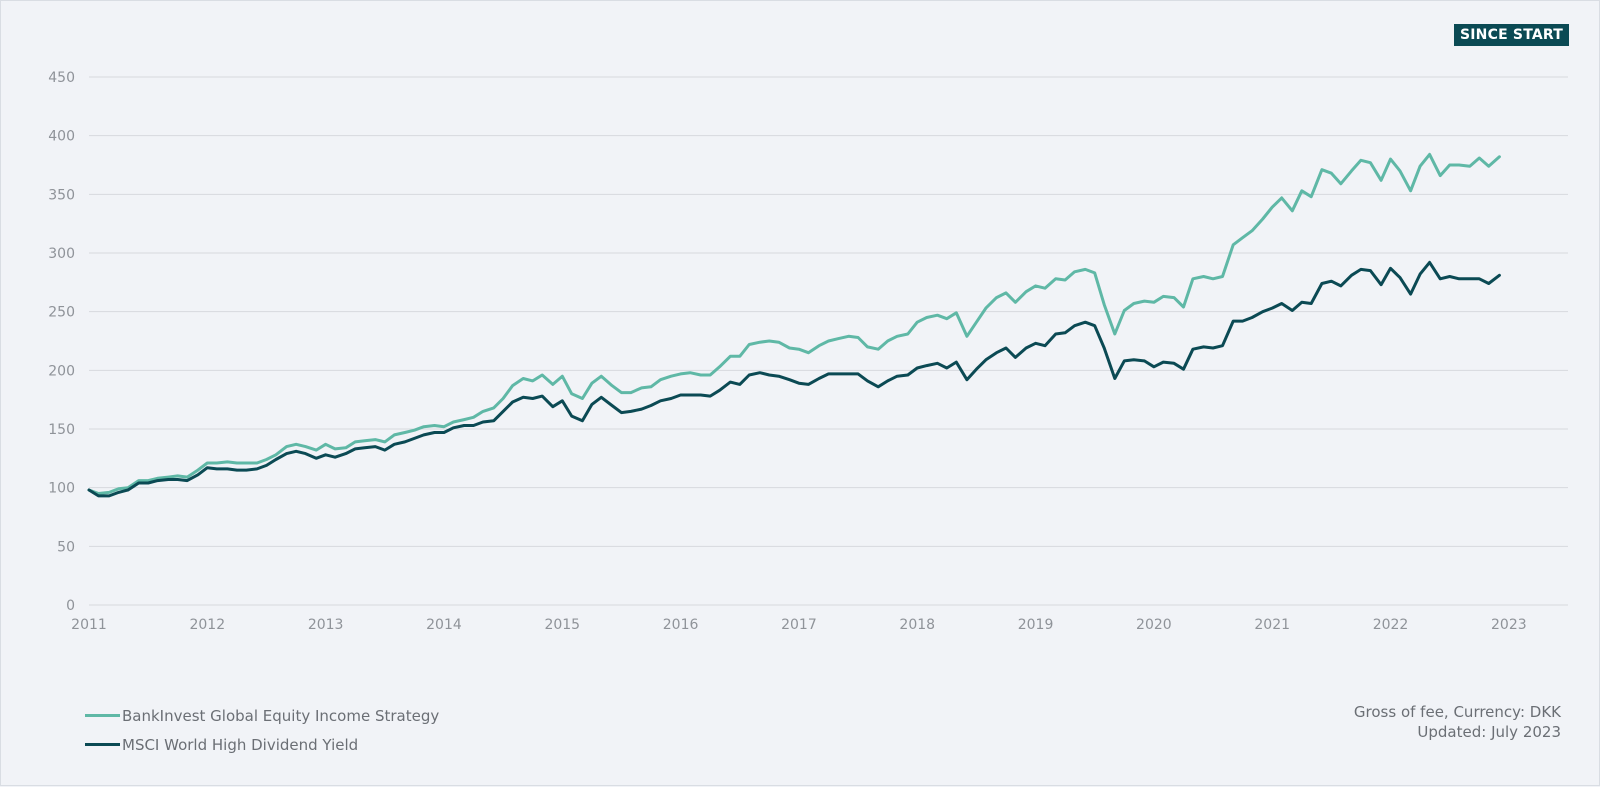 This screenshot has width=1600, height=787. Describe the element at coordinates (61, 313) in the screenshot. I see `y-tick-label: 250` at that location.